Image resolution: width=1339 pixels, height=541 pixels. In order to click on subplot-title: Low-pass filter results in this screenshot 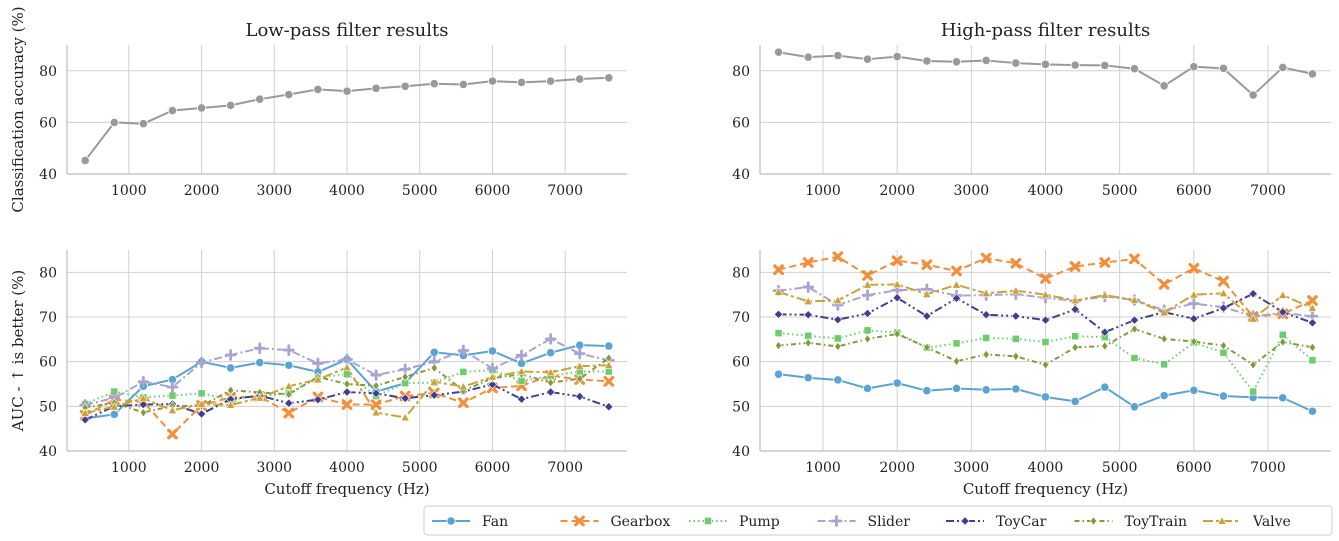, I will do `click(346, 30)`.